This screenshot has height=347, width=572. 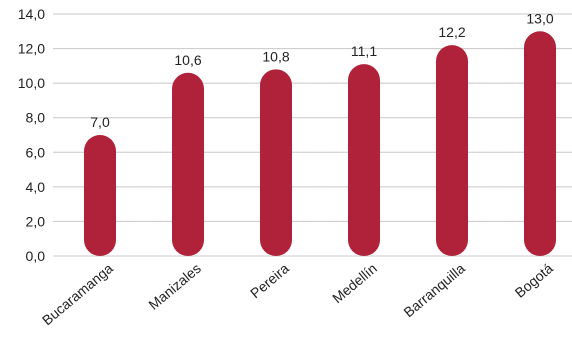 What do you see at coordinates (187, 60) in the screenshot?
I see `data-label: 10,6` at bounding box center [187, 60].